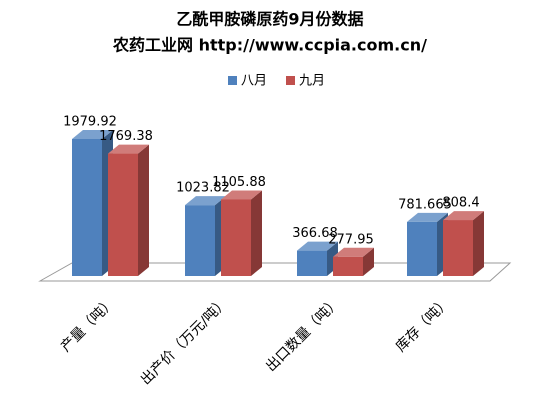 This screenshot has height=420, width=539. I want to click on chart-title: 乙酰甲胺磷原药9月份数据, so click(269, 19).